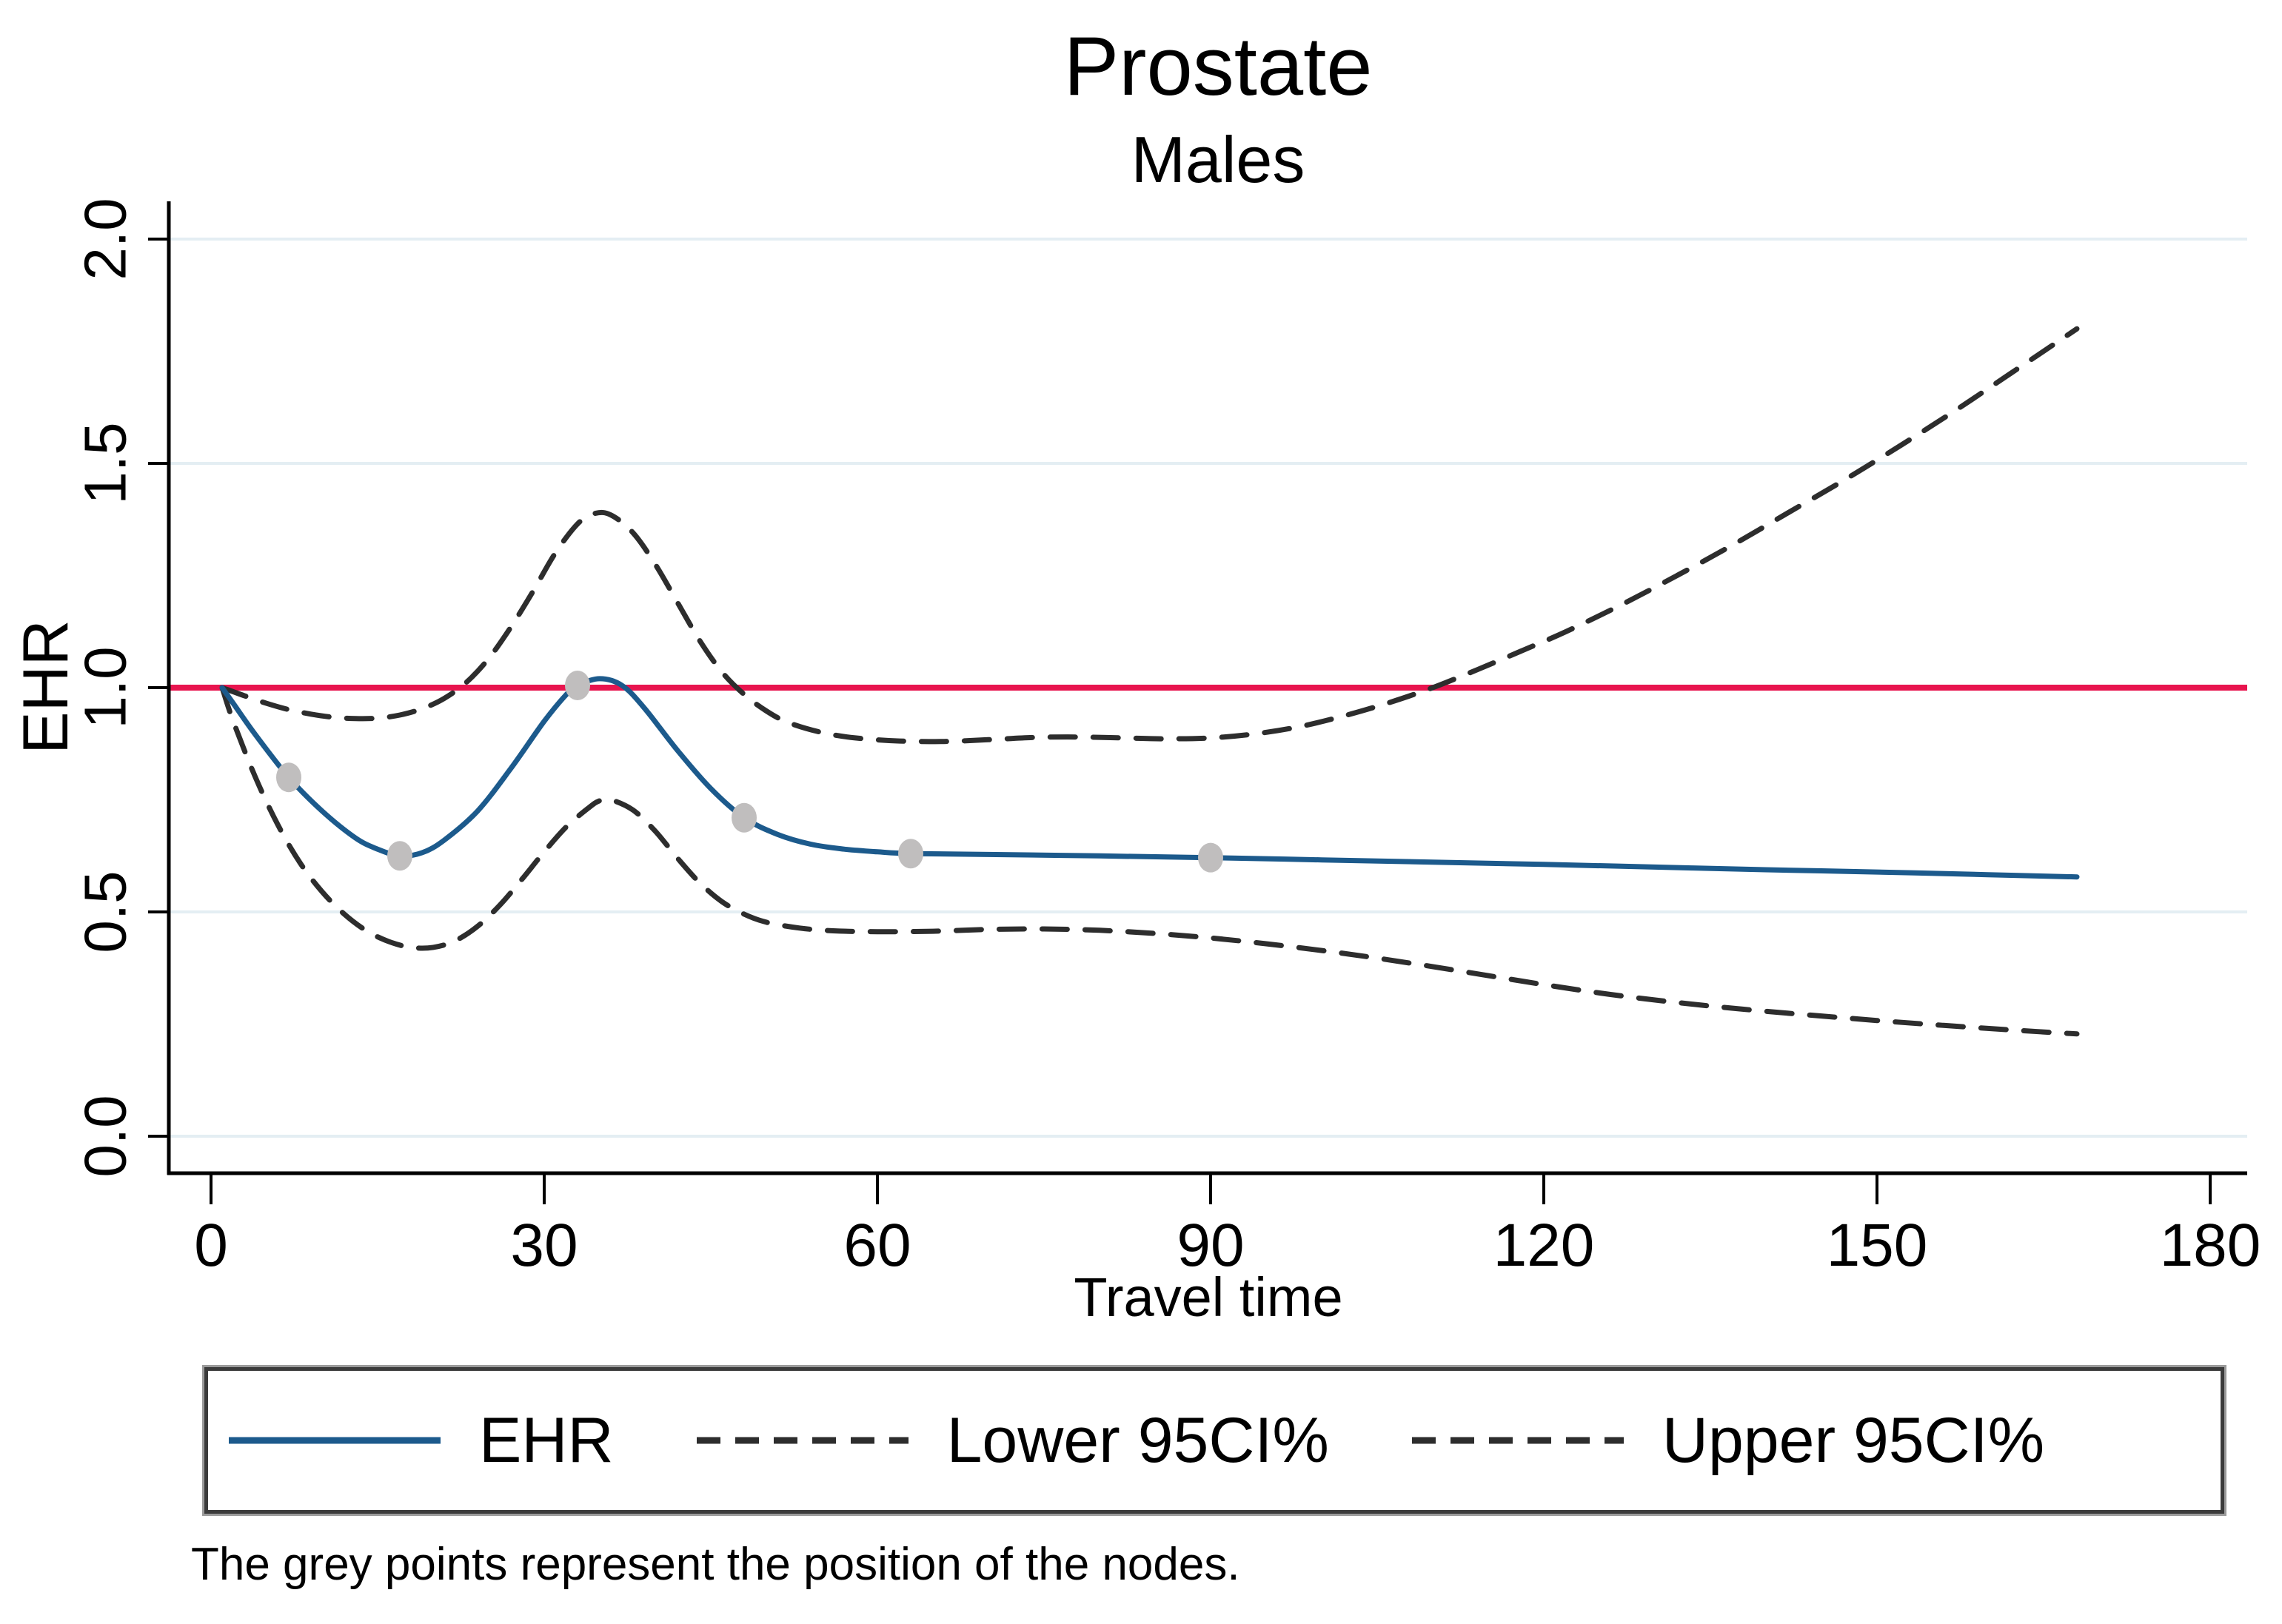 Image resolution: width=2282 pixels, height=1624 pixels. I want to click on y-tick-label: 0.5, so click(105, 911).